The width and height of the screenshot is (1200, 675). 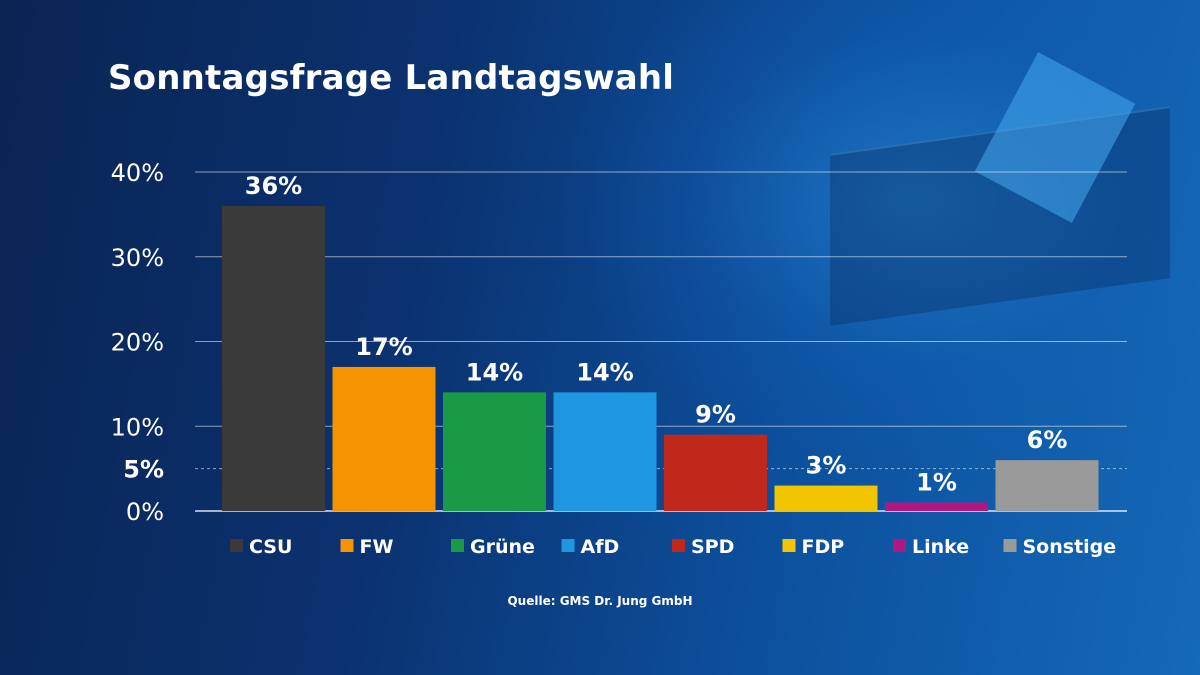 What do you see at coordinates (137, 427) in the screenshot?
I see `y-tick-label: 10%` at bounding box center [137, 427].